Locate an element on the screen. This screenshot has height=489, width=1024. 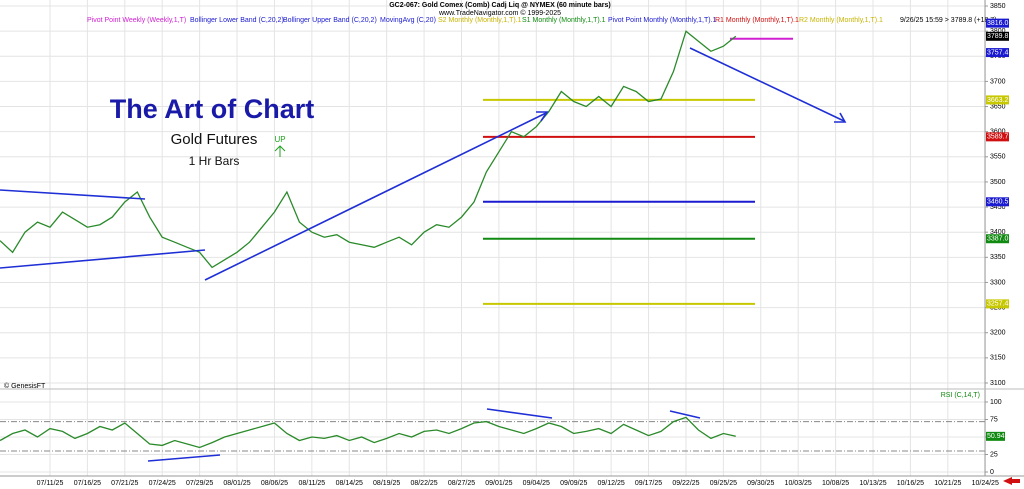
x-tick-label: 09/04/25 is located at coordinates (536, 483).